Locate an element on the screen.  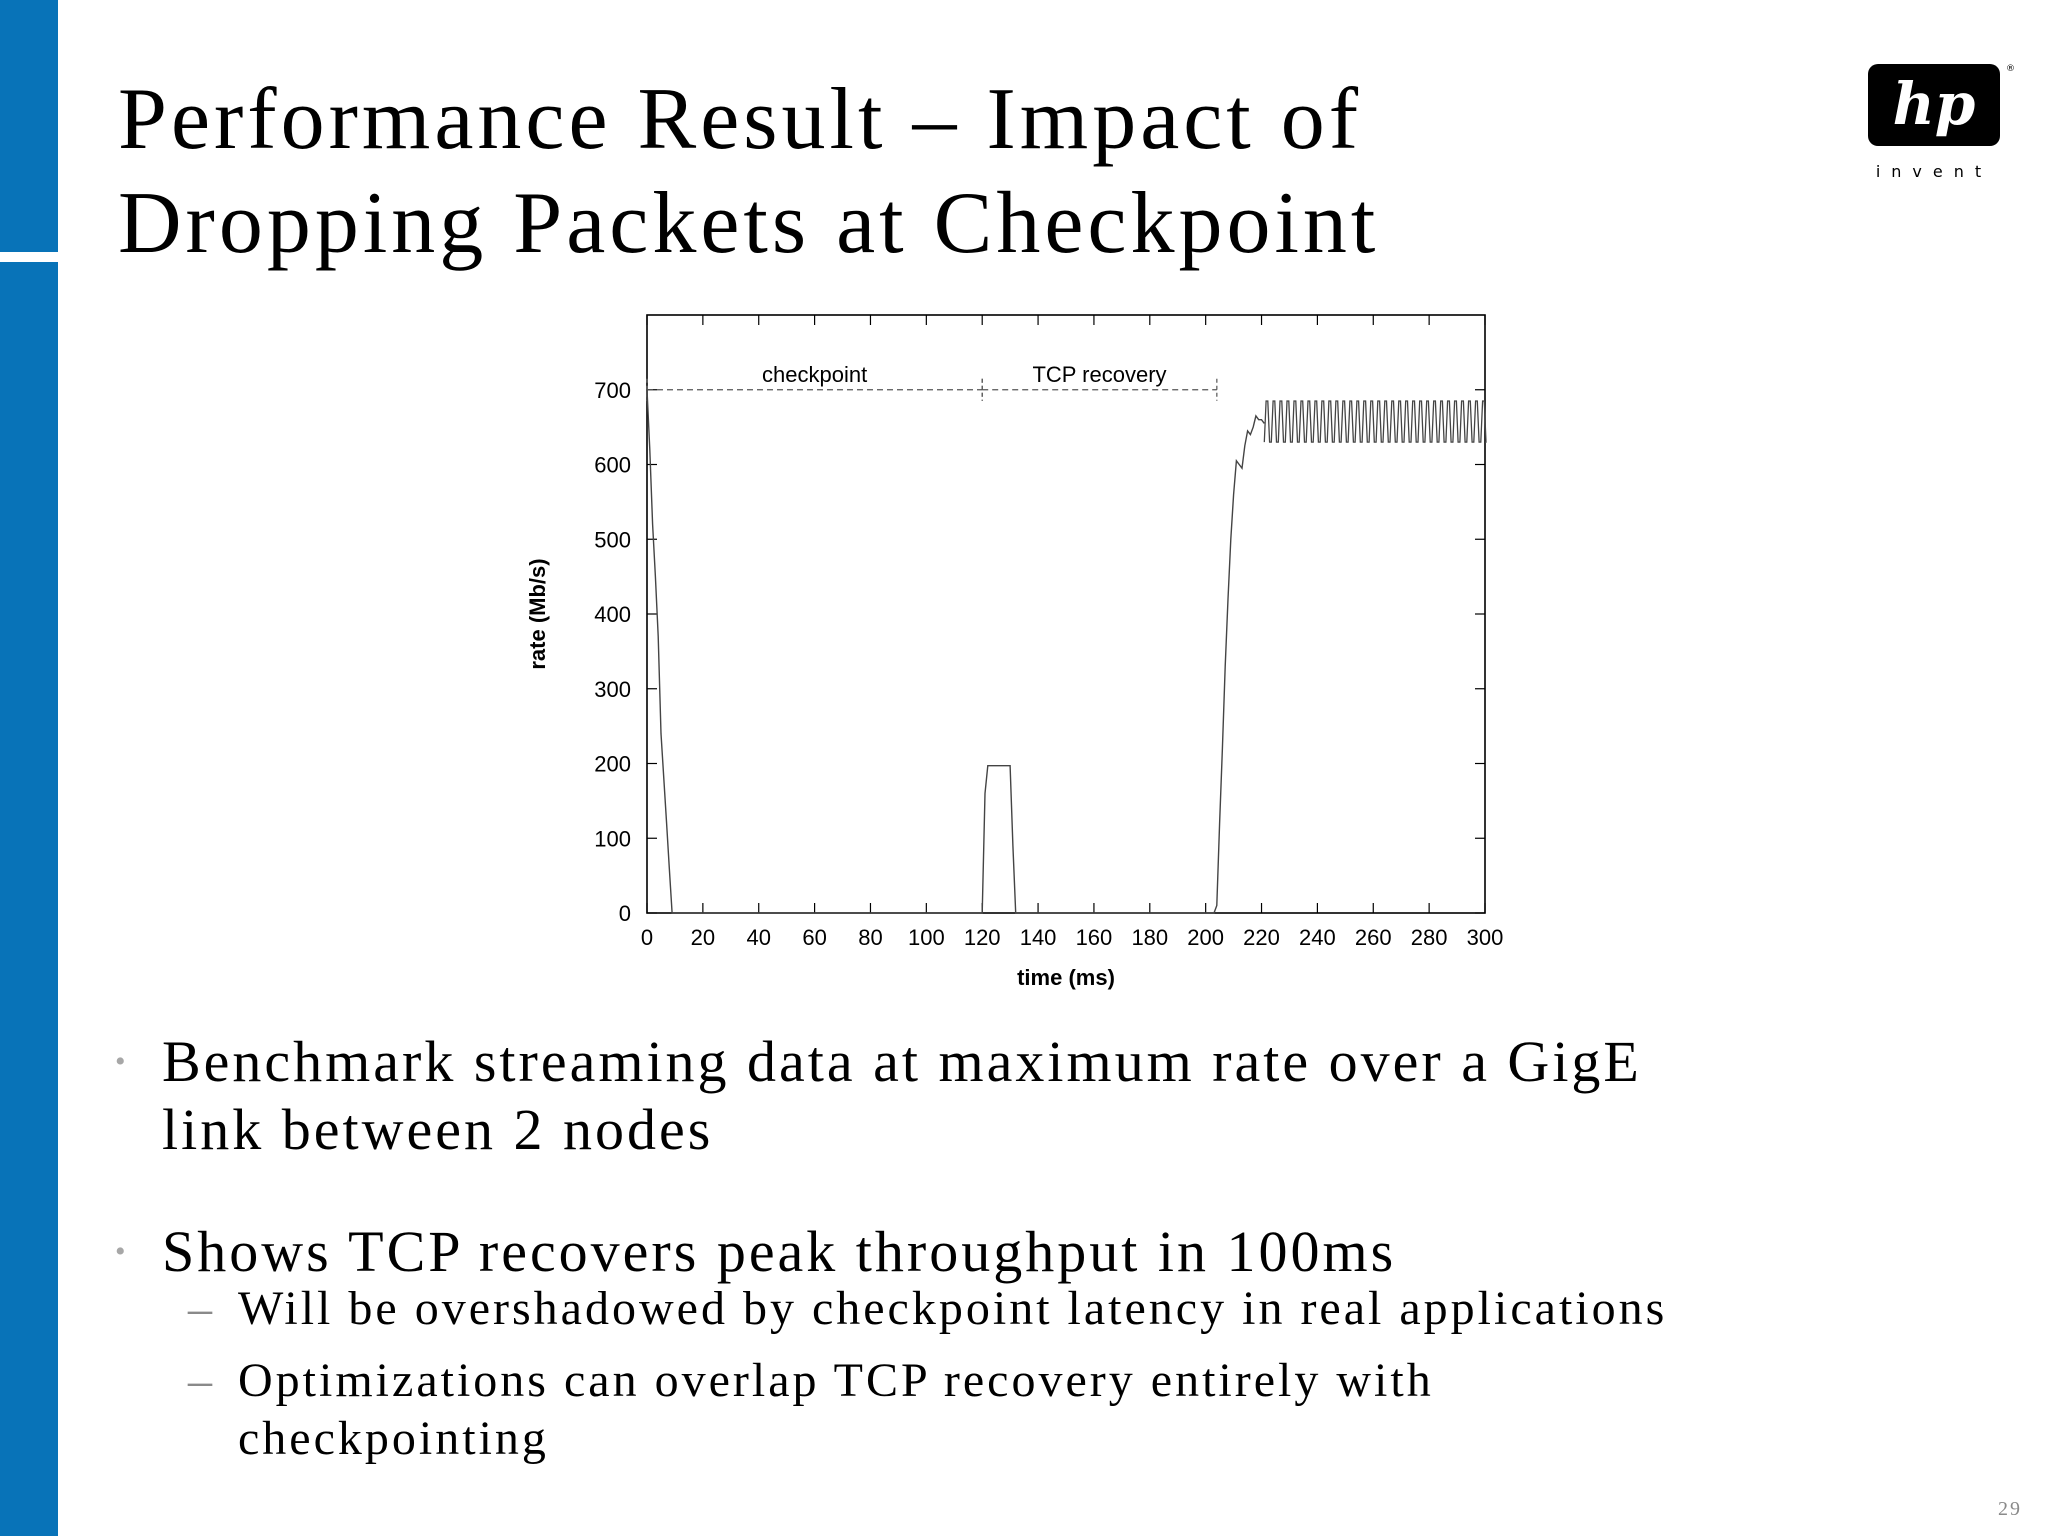
x-tick-label: 180 is located at coordinates (1149, 937).